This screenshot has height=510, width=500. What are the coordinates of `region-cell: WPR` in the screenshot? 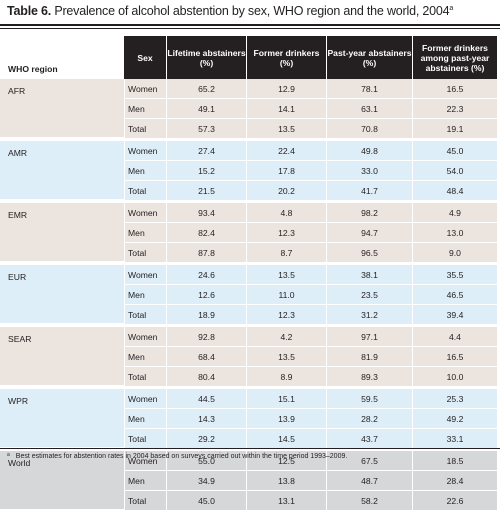 It's located at (62, 418).